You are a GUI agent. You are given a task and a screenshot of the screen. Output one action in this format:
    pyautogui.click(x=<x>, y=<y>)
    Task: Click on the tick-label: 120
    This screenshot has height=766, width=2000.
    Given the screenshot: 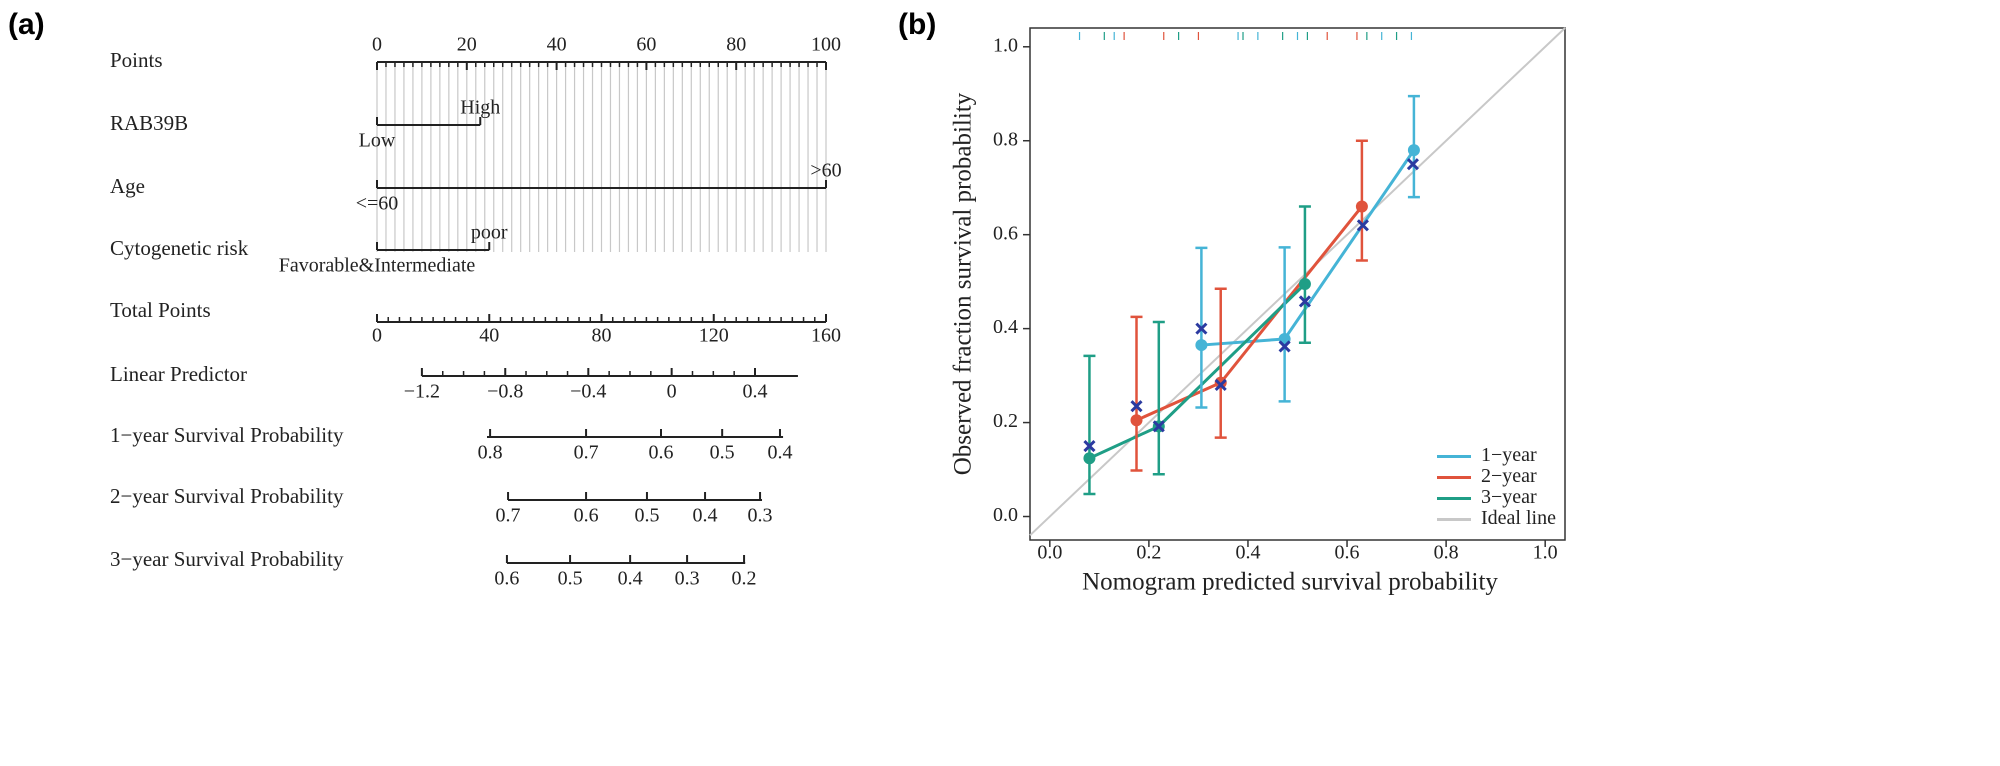 What is the action you would take?
    pyautogui.click(x=714, y=336)
    